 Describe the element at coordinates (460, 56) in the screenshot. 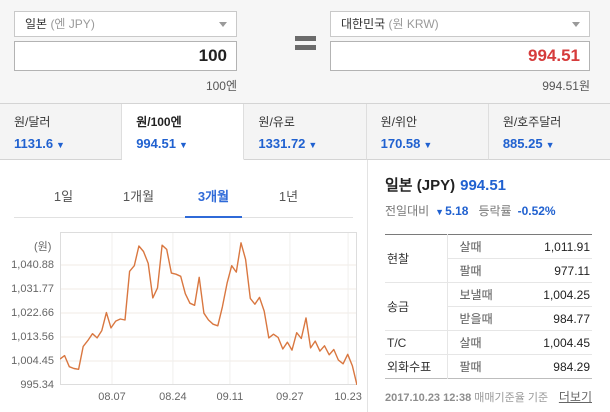

I see `amount-to-input` at that location.